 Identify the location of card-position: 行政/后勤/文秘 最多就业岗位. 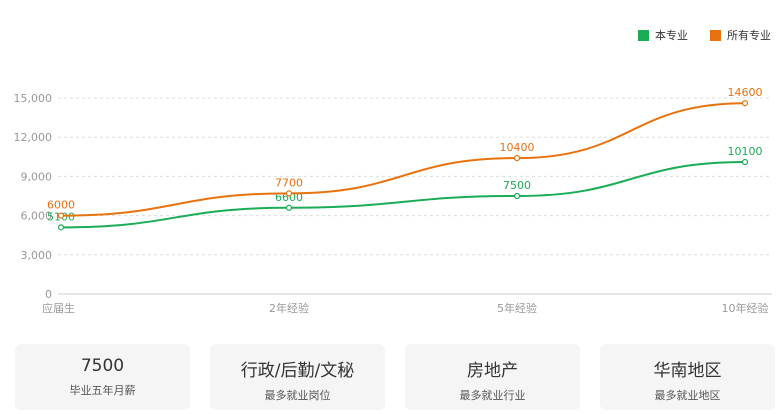
(297, 377).